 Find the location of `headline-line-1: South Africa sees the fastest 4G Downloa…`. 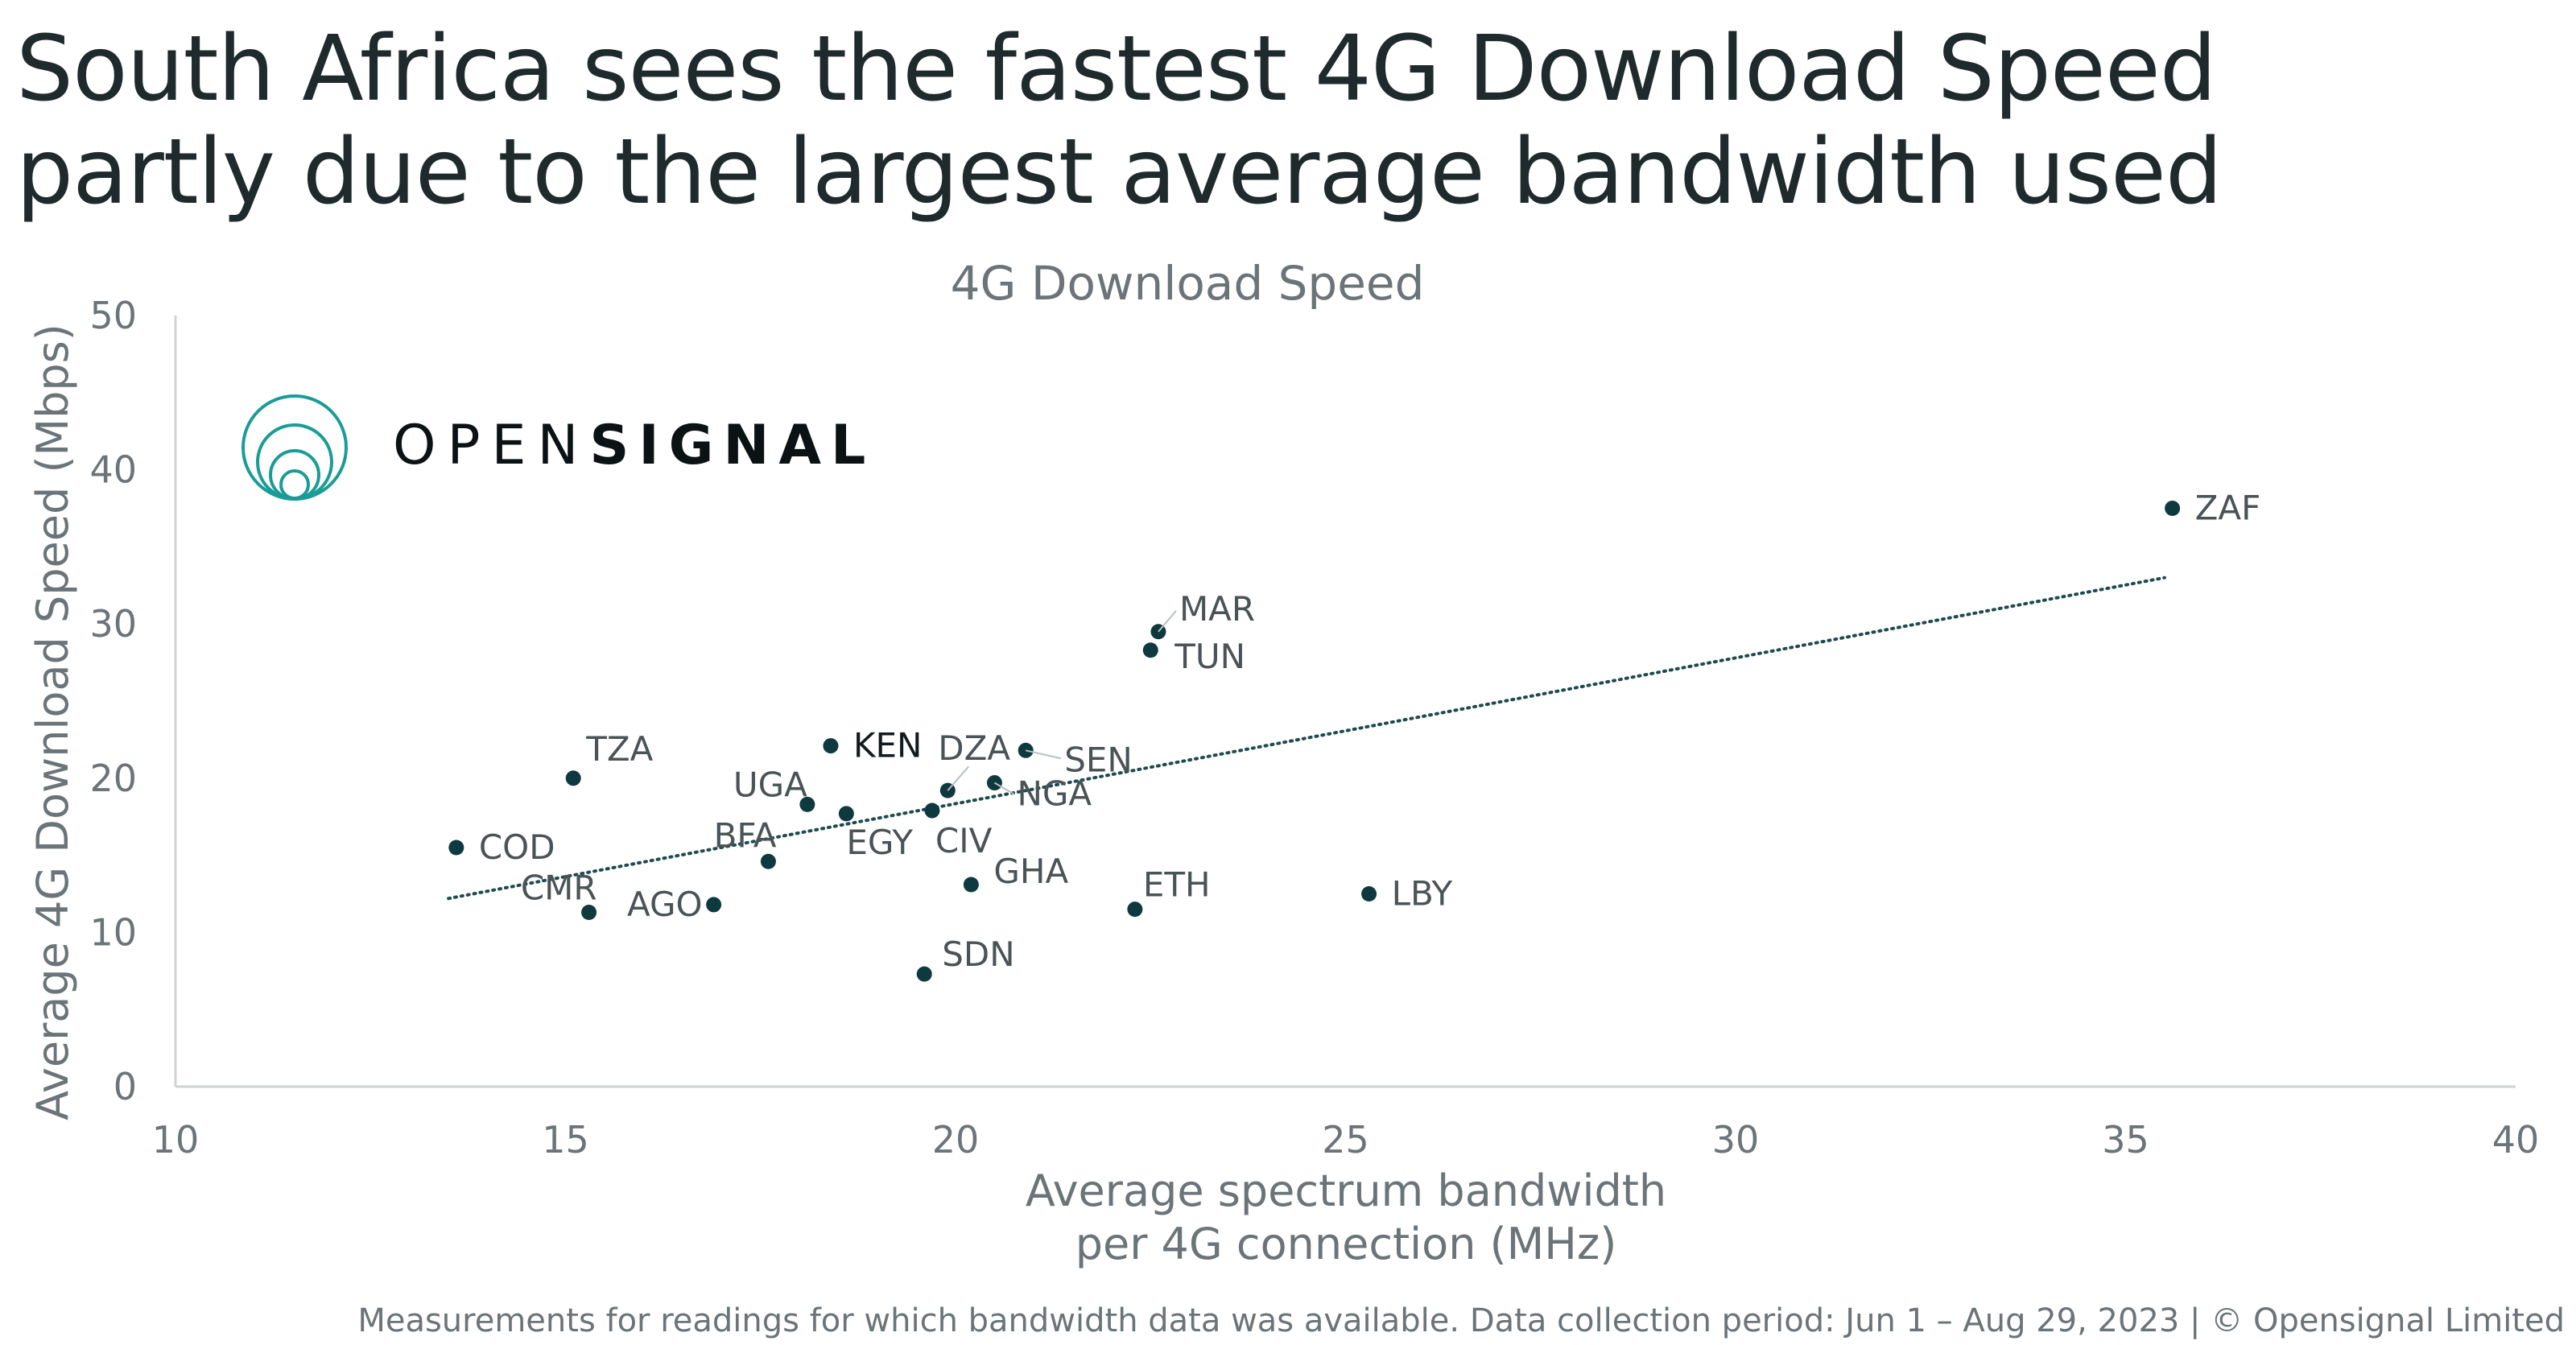

headline-line-1: South Africa sees the fastest 4G Downloa… is located at coordinates (1116, 69).